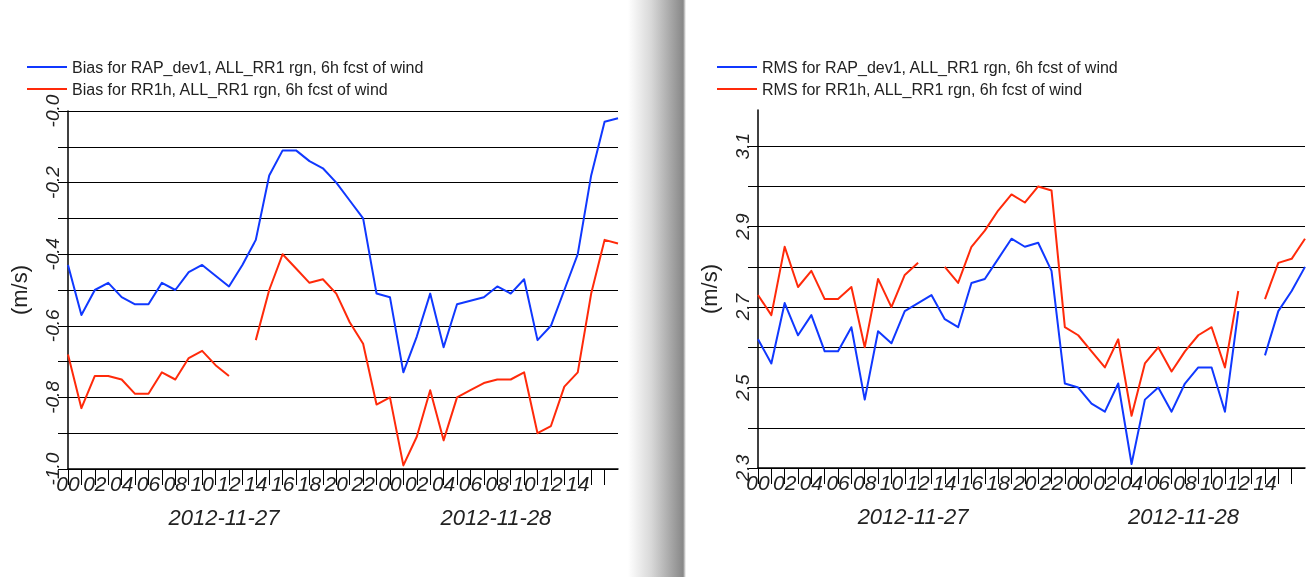  I want to click on y-tick-label: -0.6, so click(52, 326).